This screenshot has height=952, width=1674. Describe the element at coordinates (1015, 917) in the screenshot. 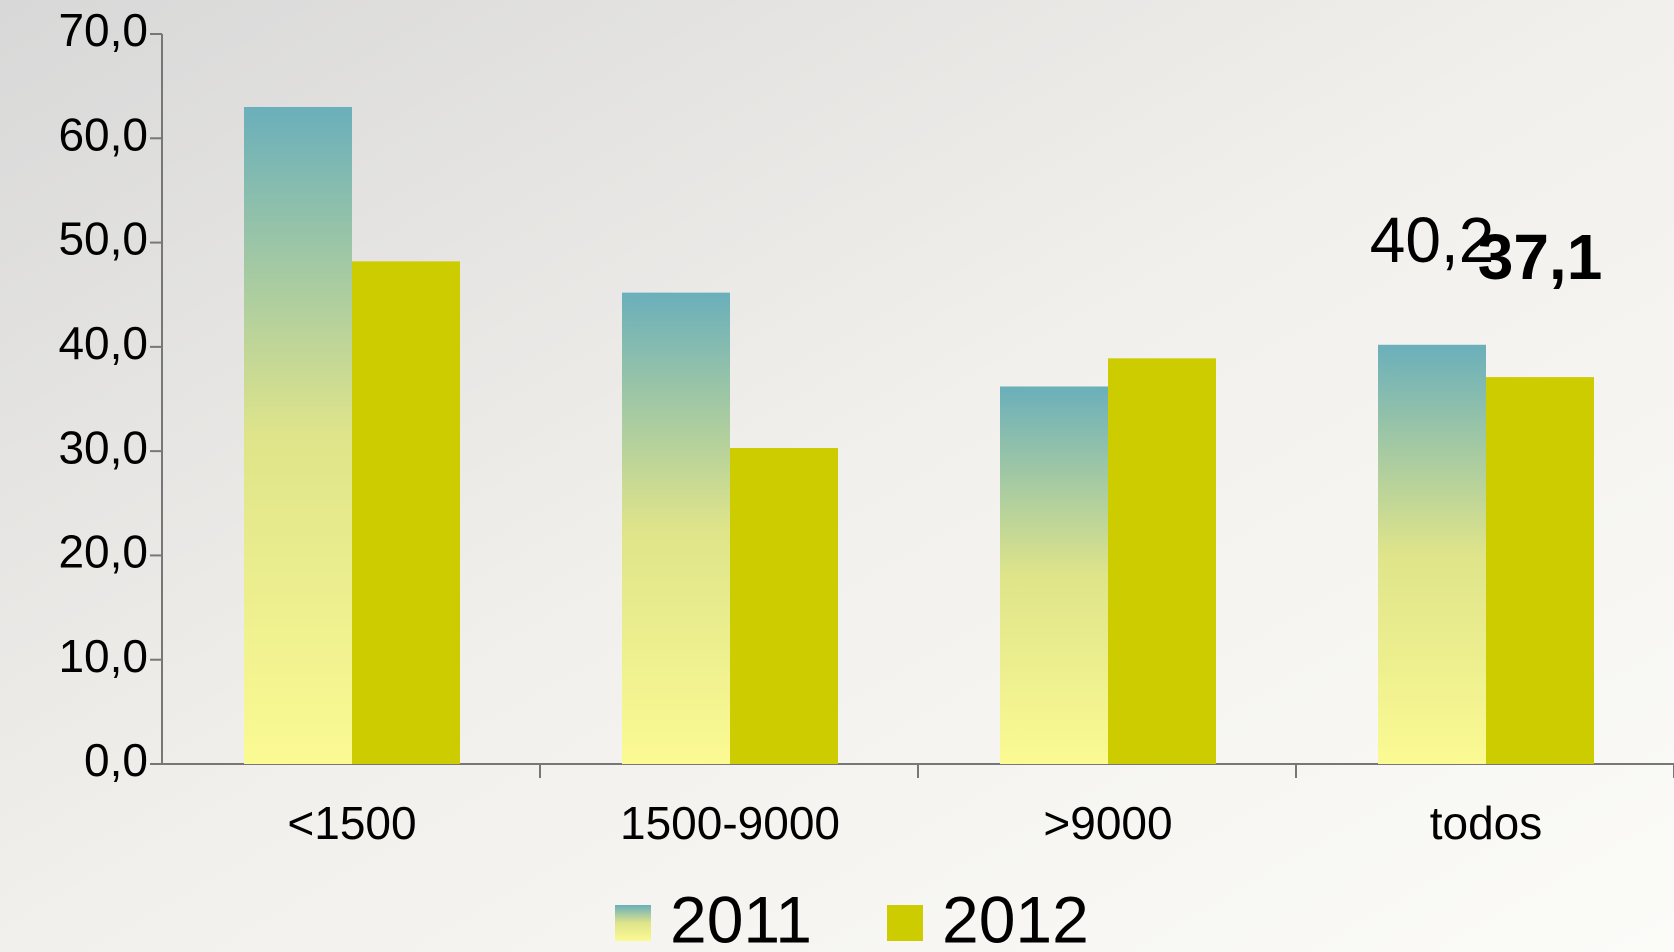

I see `legend-label: 2012` at that location.